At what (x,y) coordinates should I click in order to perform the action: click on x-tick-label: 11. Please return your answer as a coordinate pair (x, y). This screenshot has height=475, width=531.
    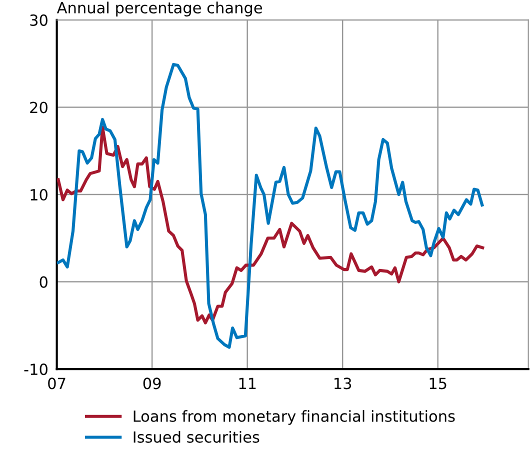
    Looking at the image, I should click on (247, 384).